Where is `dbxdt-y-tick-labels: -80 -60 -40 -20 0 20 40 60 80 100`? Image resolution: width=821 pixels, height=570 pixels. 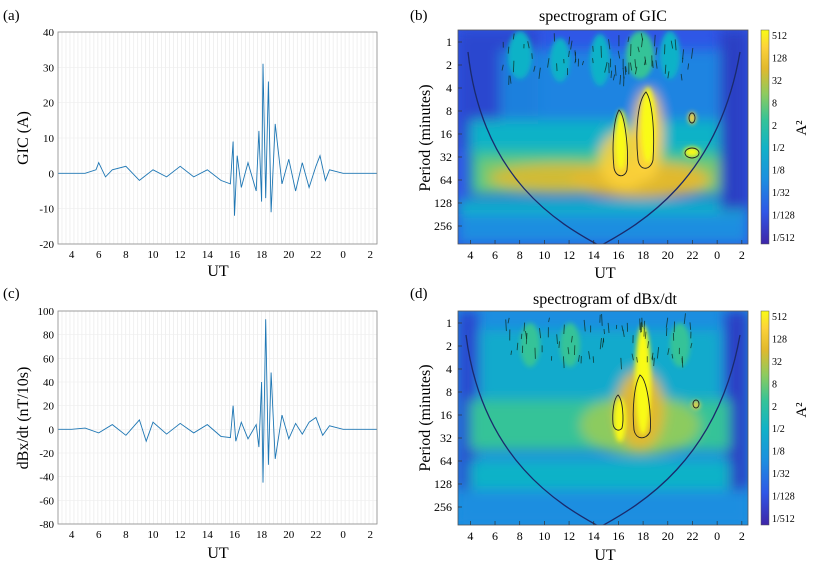
dbxdt-y-tick-labels: -80 -60 -40 -20 0 20 40 60 80 100 is located at coordinates (46, 418).